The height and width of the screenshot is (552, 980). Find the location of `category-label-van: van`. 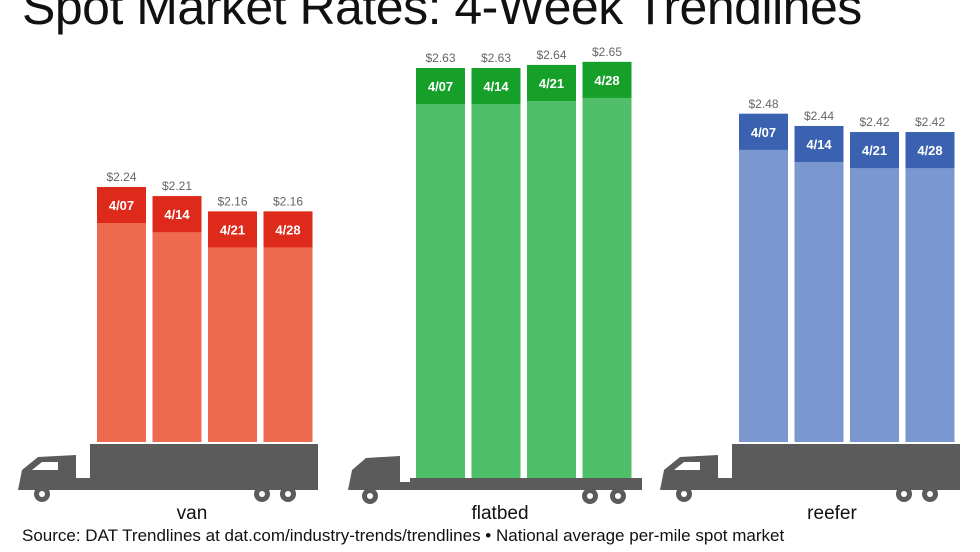

category-label-van: van is located at coordinates (192, 513).